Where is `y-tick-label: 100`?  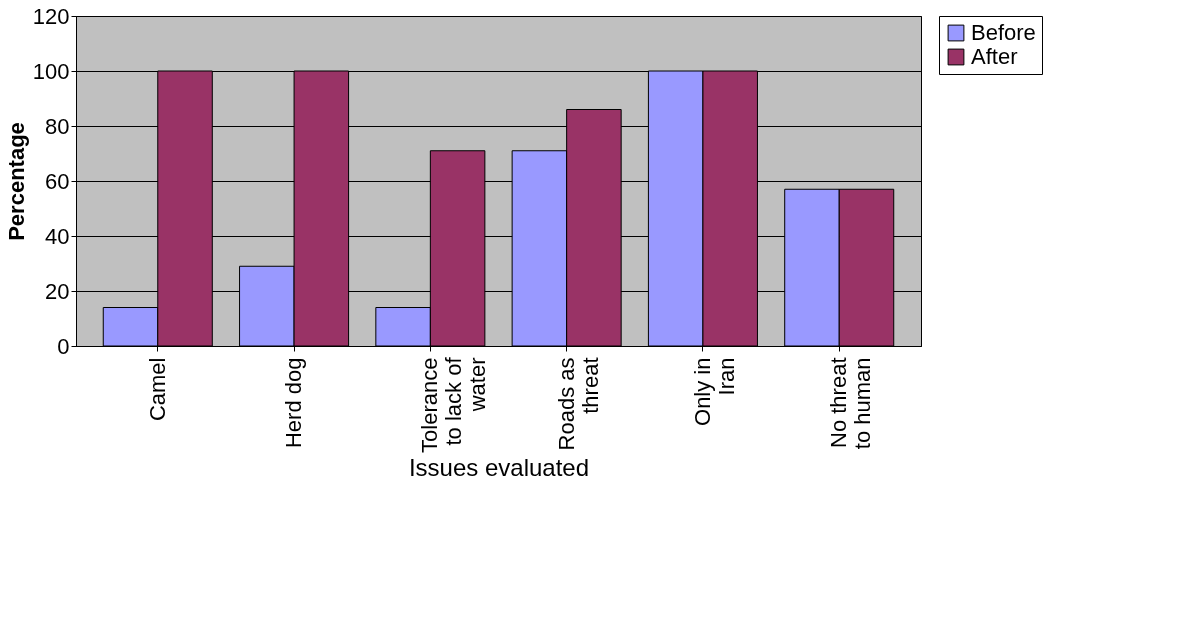
y-tick-label: 100 is located at coordinates (51, 71).